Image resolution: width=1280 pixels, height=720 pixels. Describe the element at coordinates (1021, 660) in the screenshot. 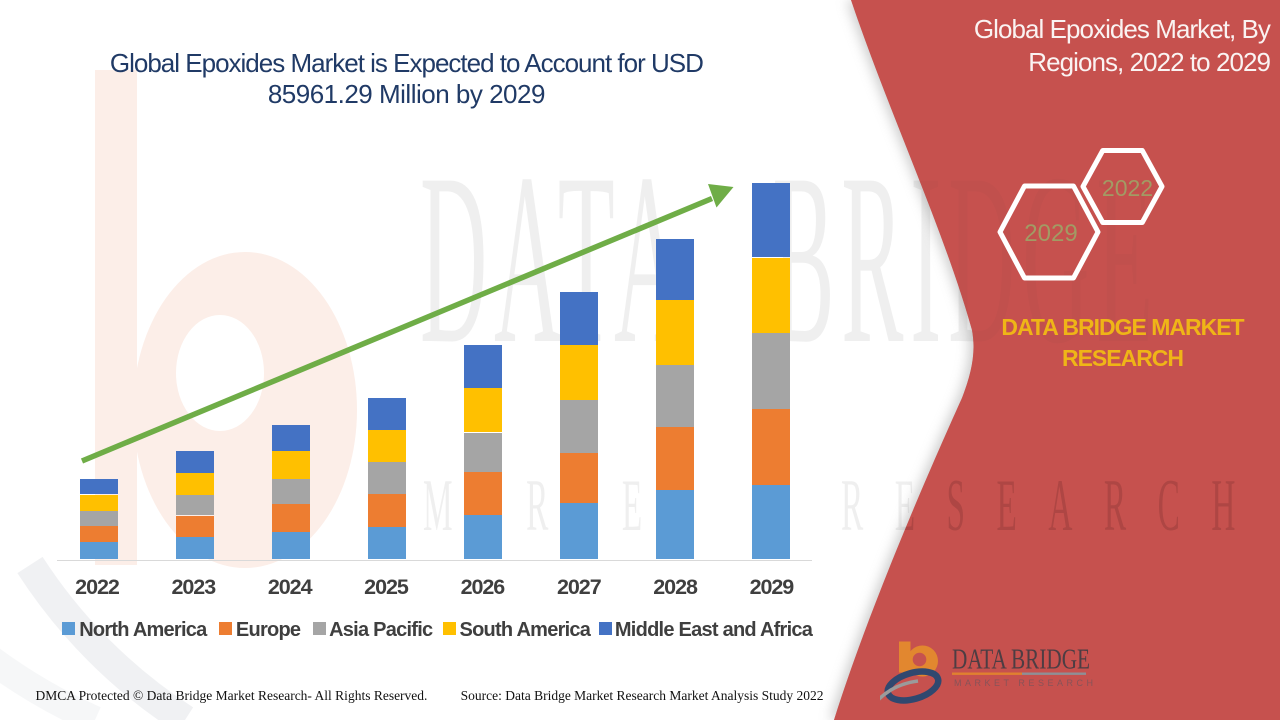

I see `svg-text: DATA BRIDGE` at that location.